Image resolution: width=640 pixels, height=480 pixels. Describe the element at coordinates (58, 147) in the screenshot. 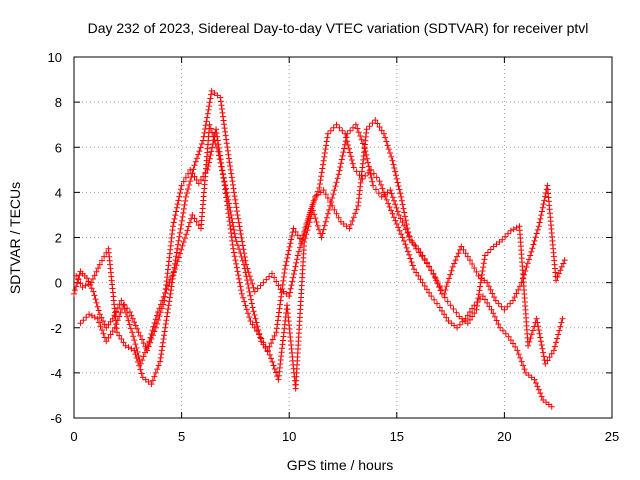

I see `y-tick-label: 6` at that location.